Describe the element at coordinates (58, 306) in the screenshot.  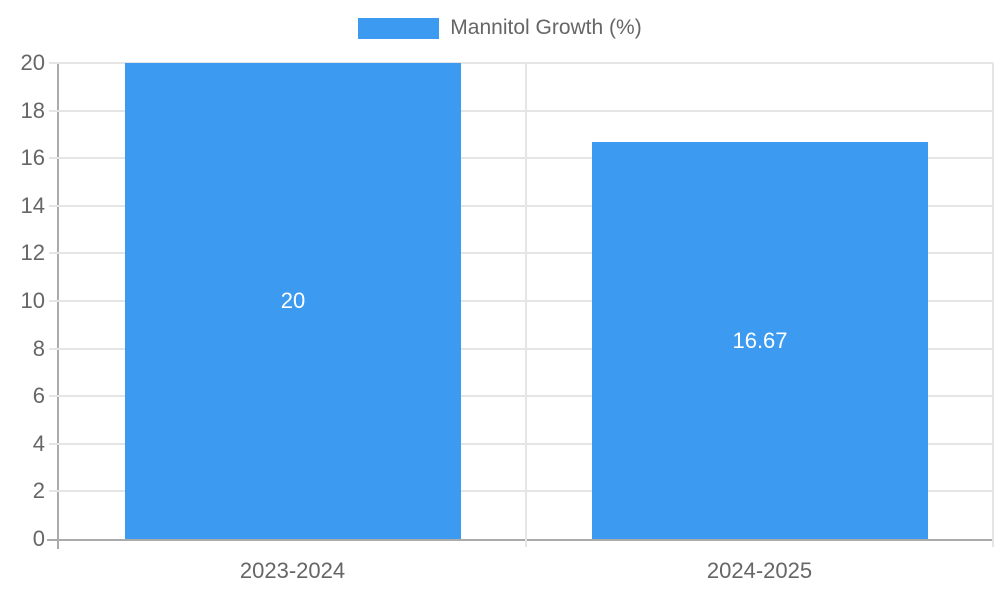
I see `y-axis-line` at that location.